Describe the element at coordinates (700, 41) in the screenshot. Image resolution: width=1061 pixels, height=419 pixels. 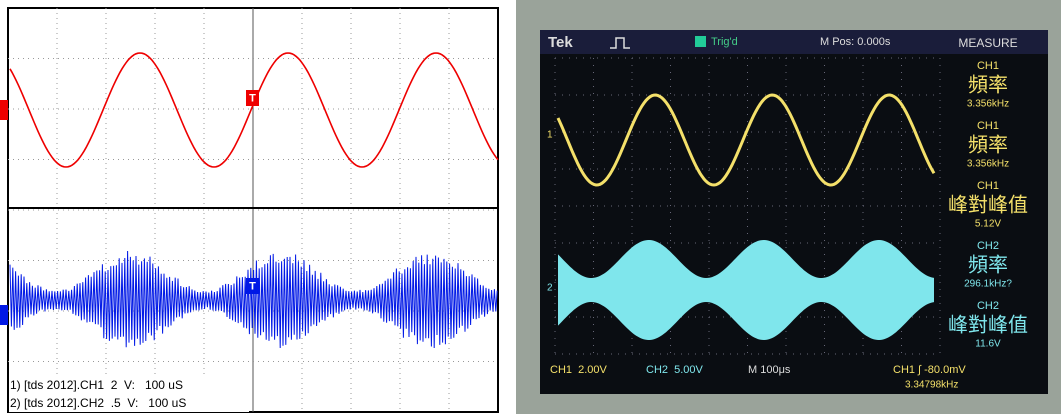
I see `run-icon` at that location.